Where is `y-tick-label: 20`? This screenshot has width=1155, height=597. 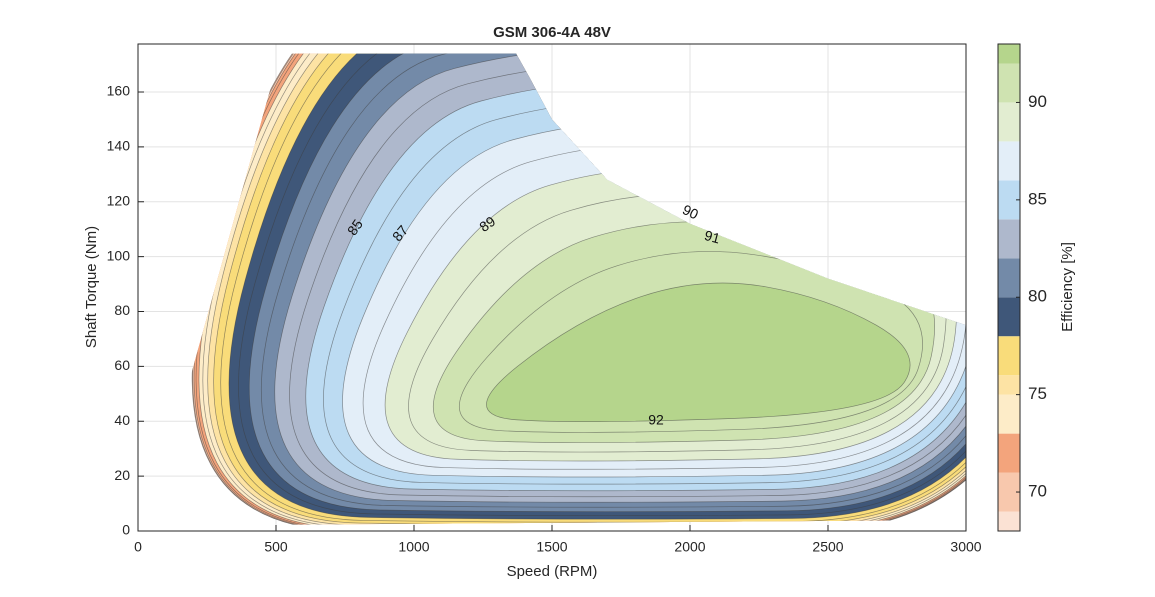
y-tick-label: 20 is located at coordinates (122, 475).